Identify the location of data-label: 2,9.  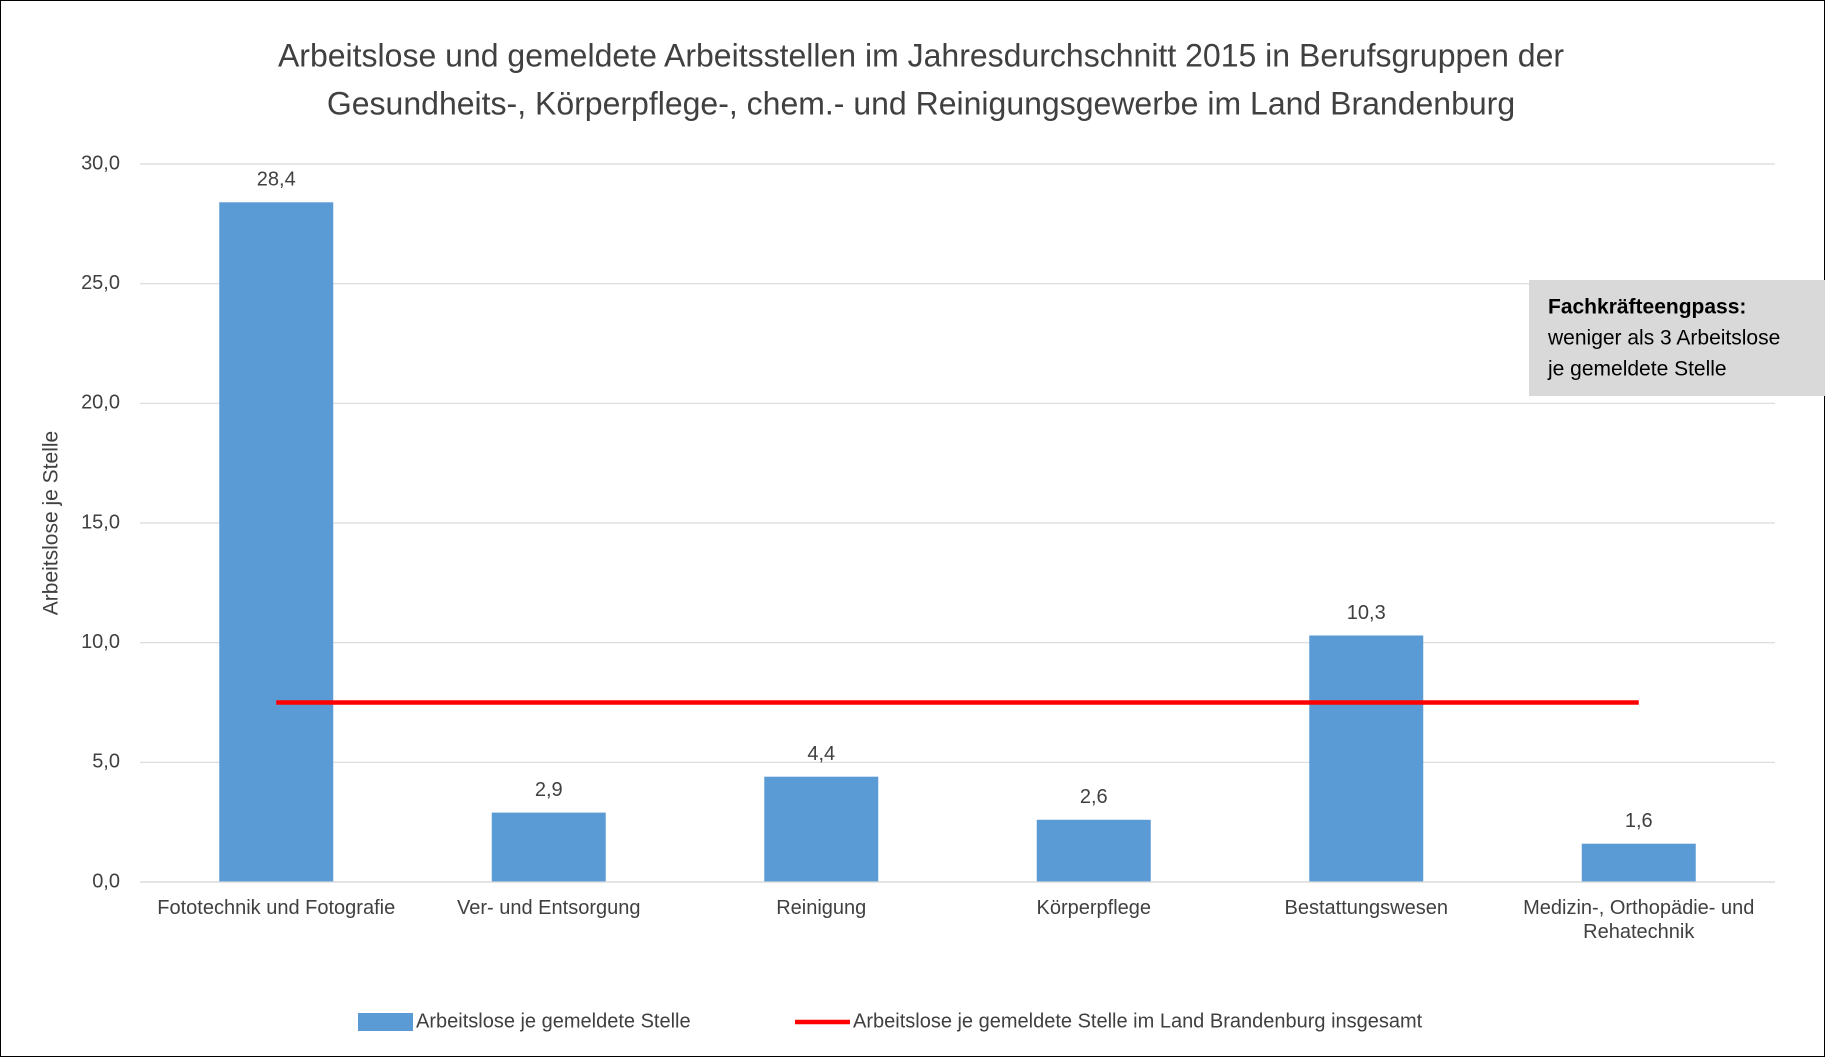
(549, 790).